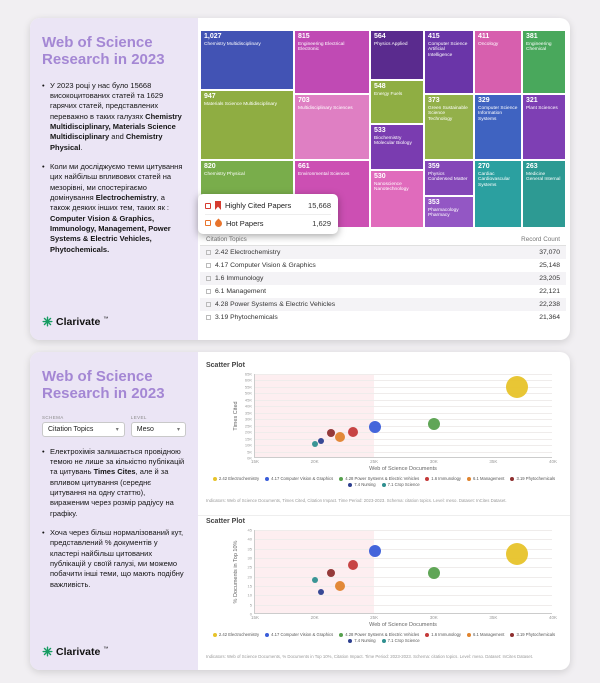 The image size is (600, 683). Describe the element at coordinates (403, 640) in the screenshot. I see `legend-label: 7.1 Crop Science` at that location.